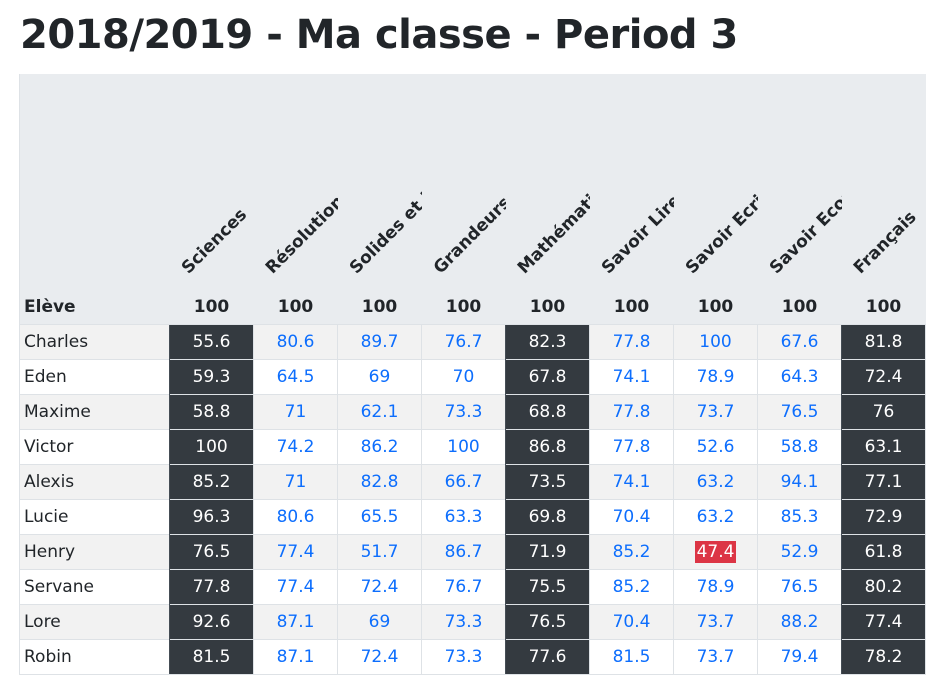  I want to click on subject-average-cell: 63.1, so click(883, 447).